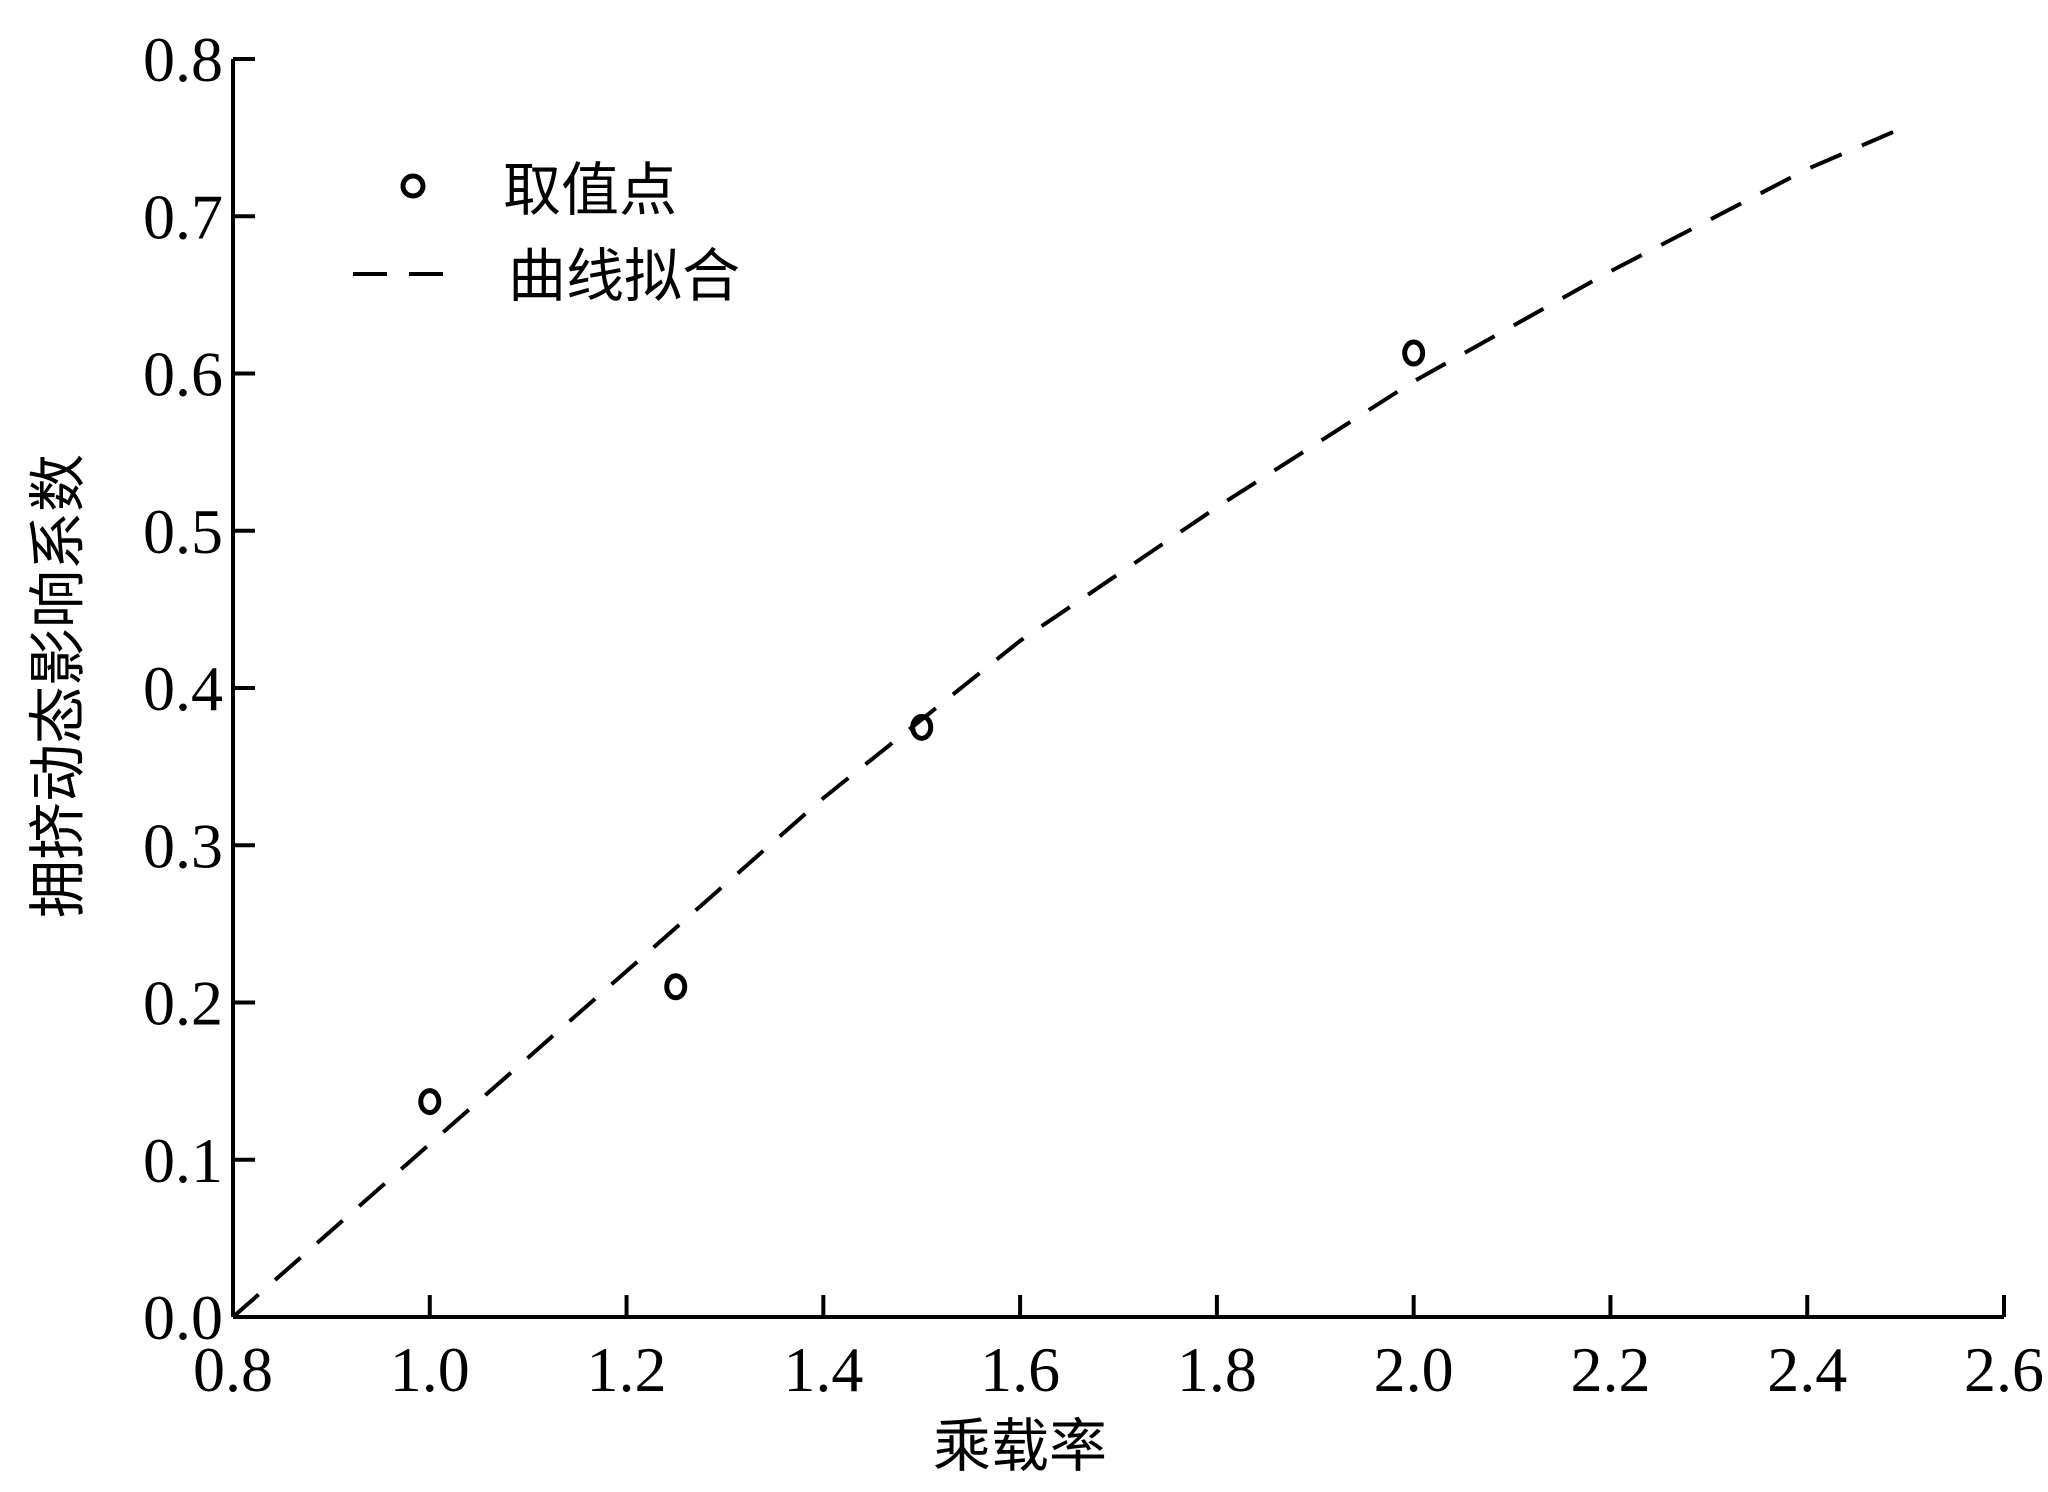 The height and width of the screenshot is (1492, 2048). Describe the element at coordinates (430, 1369) in the screenshot. I see `x-tick-label: 1.0` at that location.